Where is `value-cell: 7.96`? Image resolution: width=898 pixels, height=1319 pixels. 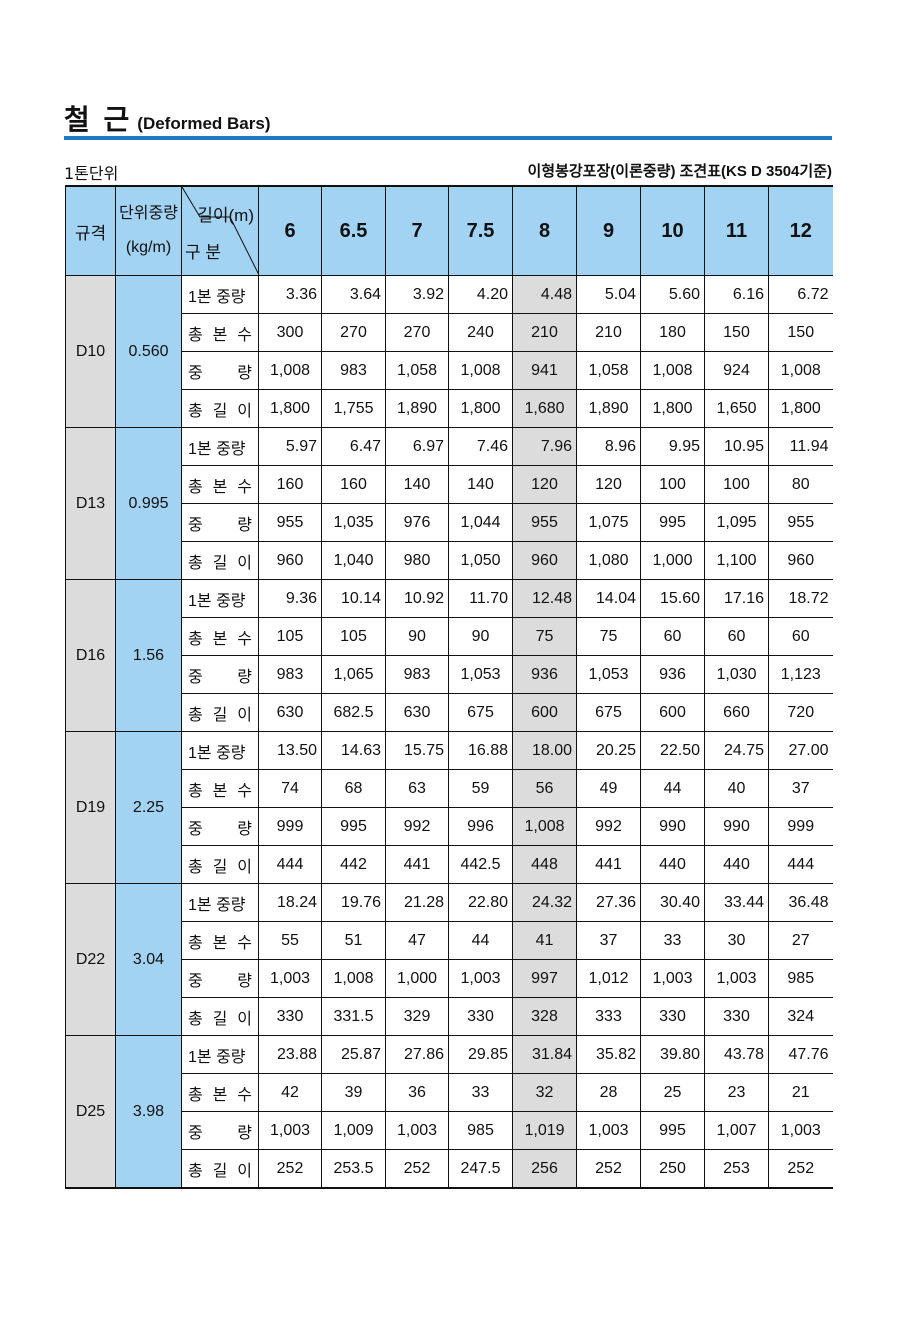 value-cell: 7.96 is located at coordinates (544, 446).